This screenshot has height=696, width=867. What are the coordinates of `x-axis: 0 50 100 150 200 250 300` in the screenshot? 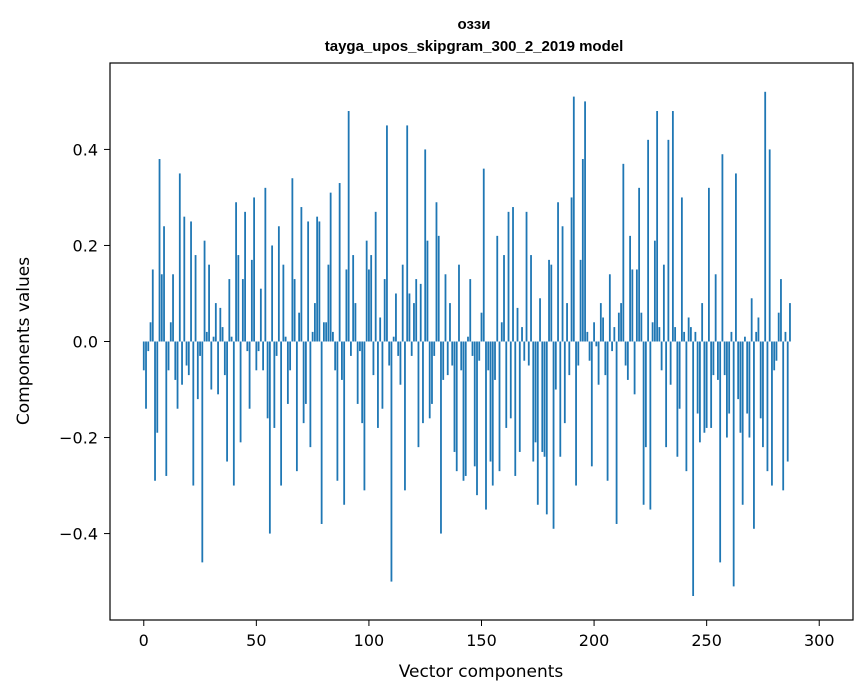 It's located at (487, 635).